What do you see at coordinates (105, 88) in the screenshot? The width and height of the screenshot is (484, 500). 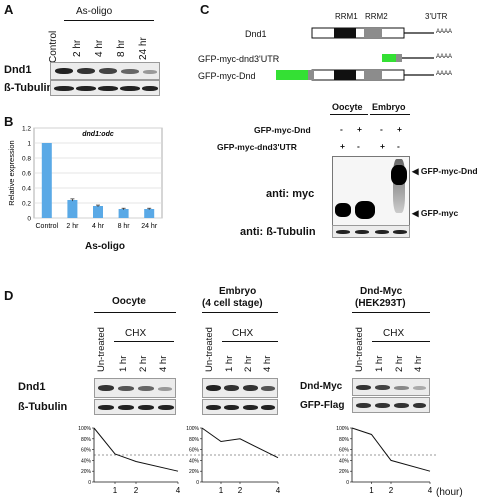 I see `panel-a-blot-tubulin` at bounding box center [105, 88].